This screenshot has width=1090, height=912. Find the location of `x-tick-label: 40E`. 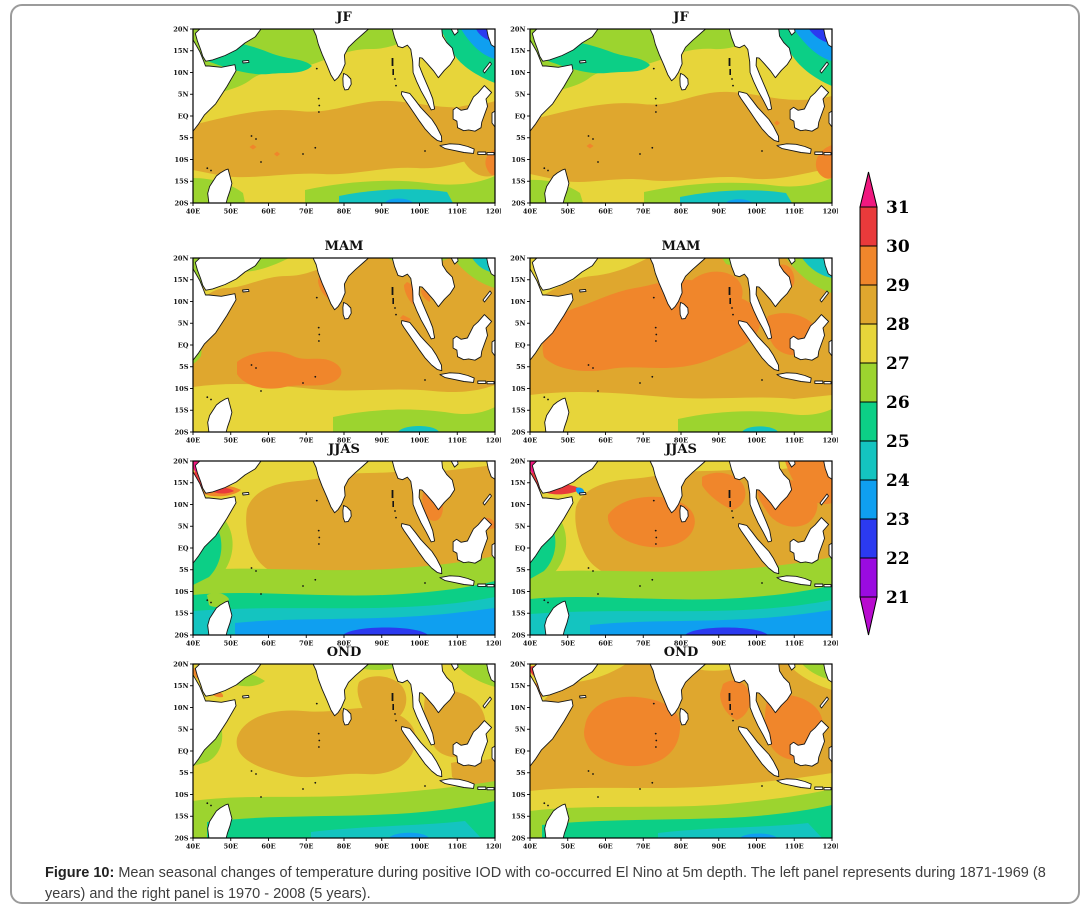

x-tick-label: 40E is located at coordinates (530, 212).